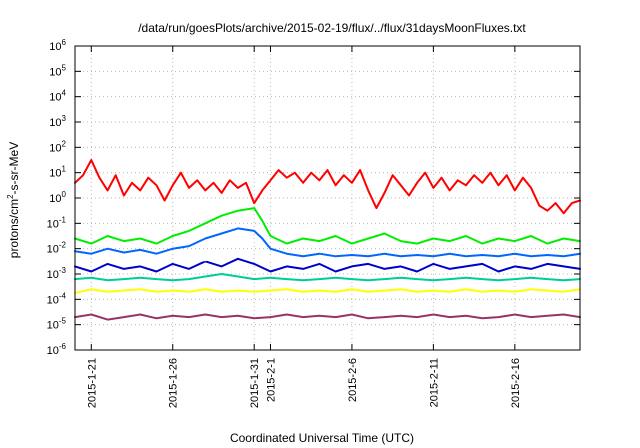  Describe the element at coordinates (14, 228) in the screenshot. I see `y-axis-label-main: protons/cm` at that location.